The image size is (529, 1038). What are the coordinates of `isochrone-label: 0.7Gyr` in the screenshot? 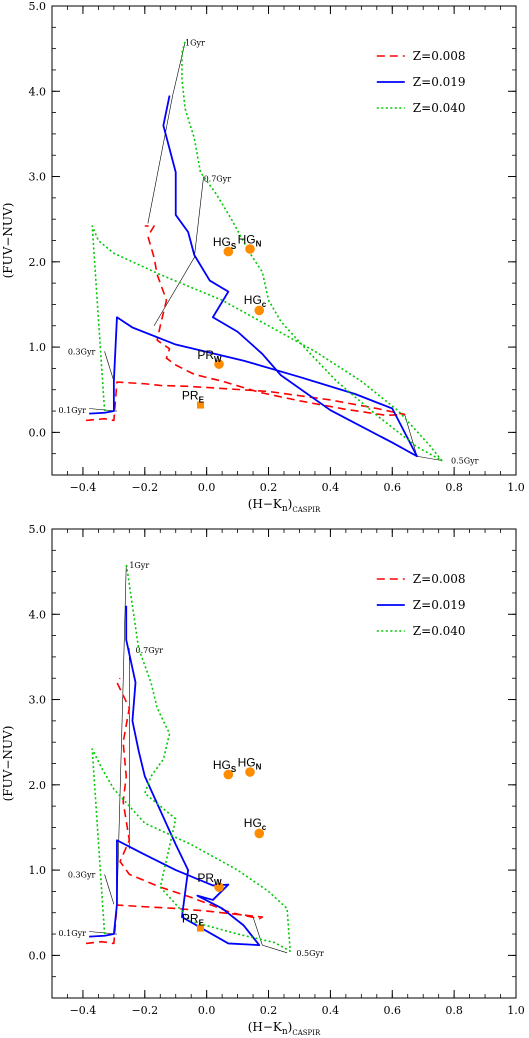 It's located at (150, 650).